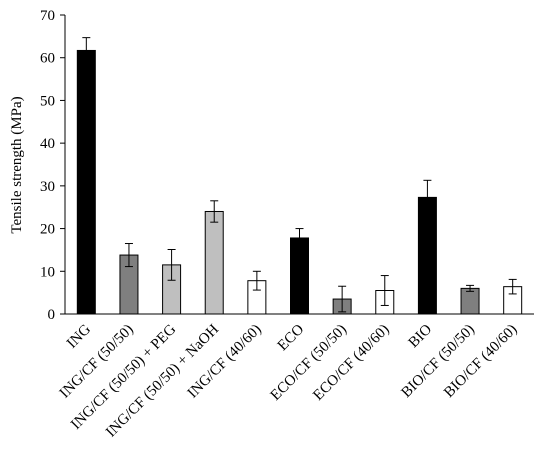 This screenshot has height=459, width=550. I want to click on x-tick-label-1: ING/CF (50/50), so click(97, 362).